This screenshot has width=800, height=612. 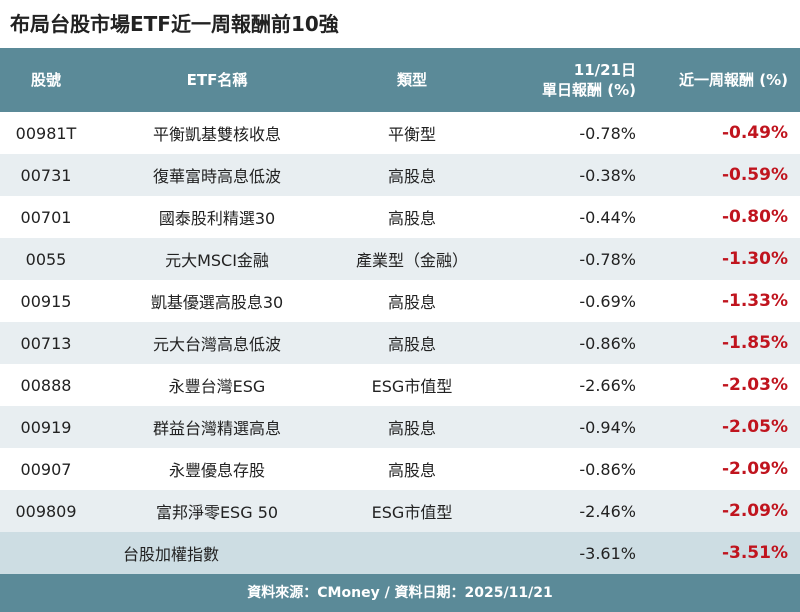 I want to click on summary-daily-return: -3.61%, so click(x=607, y=553).